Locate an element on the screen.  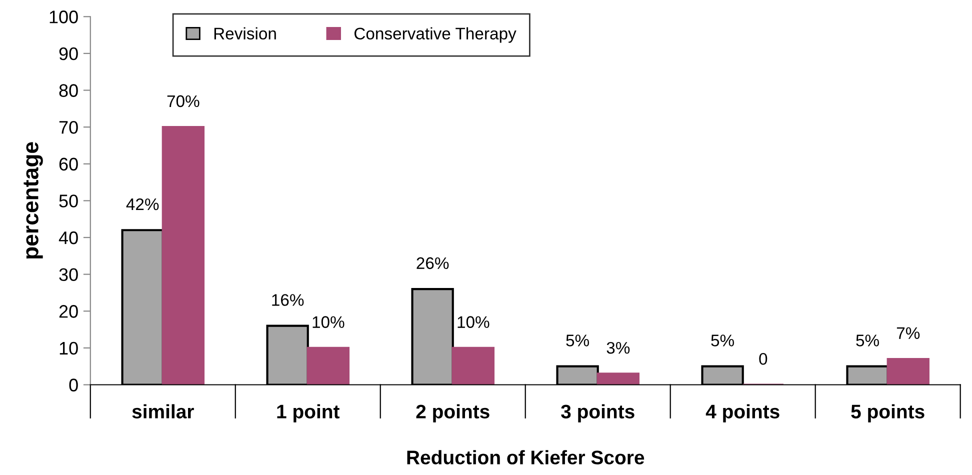
x-tick-label: 2 points is located at coordinates (453, 413).